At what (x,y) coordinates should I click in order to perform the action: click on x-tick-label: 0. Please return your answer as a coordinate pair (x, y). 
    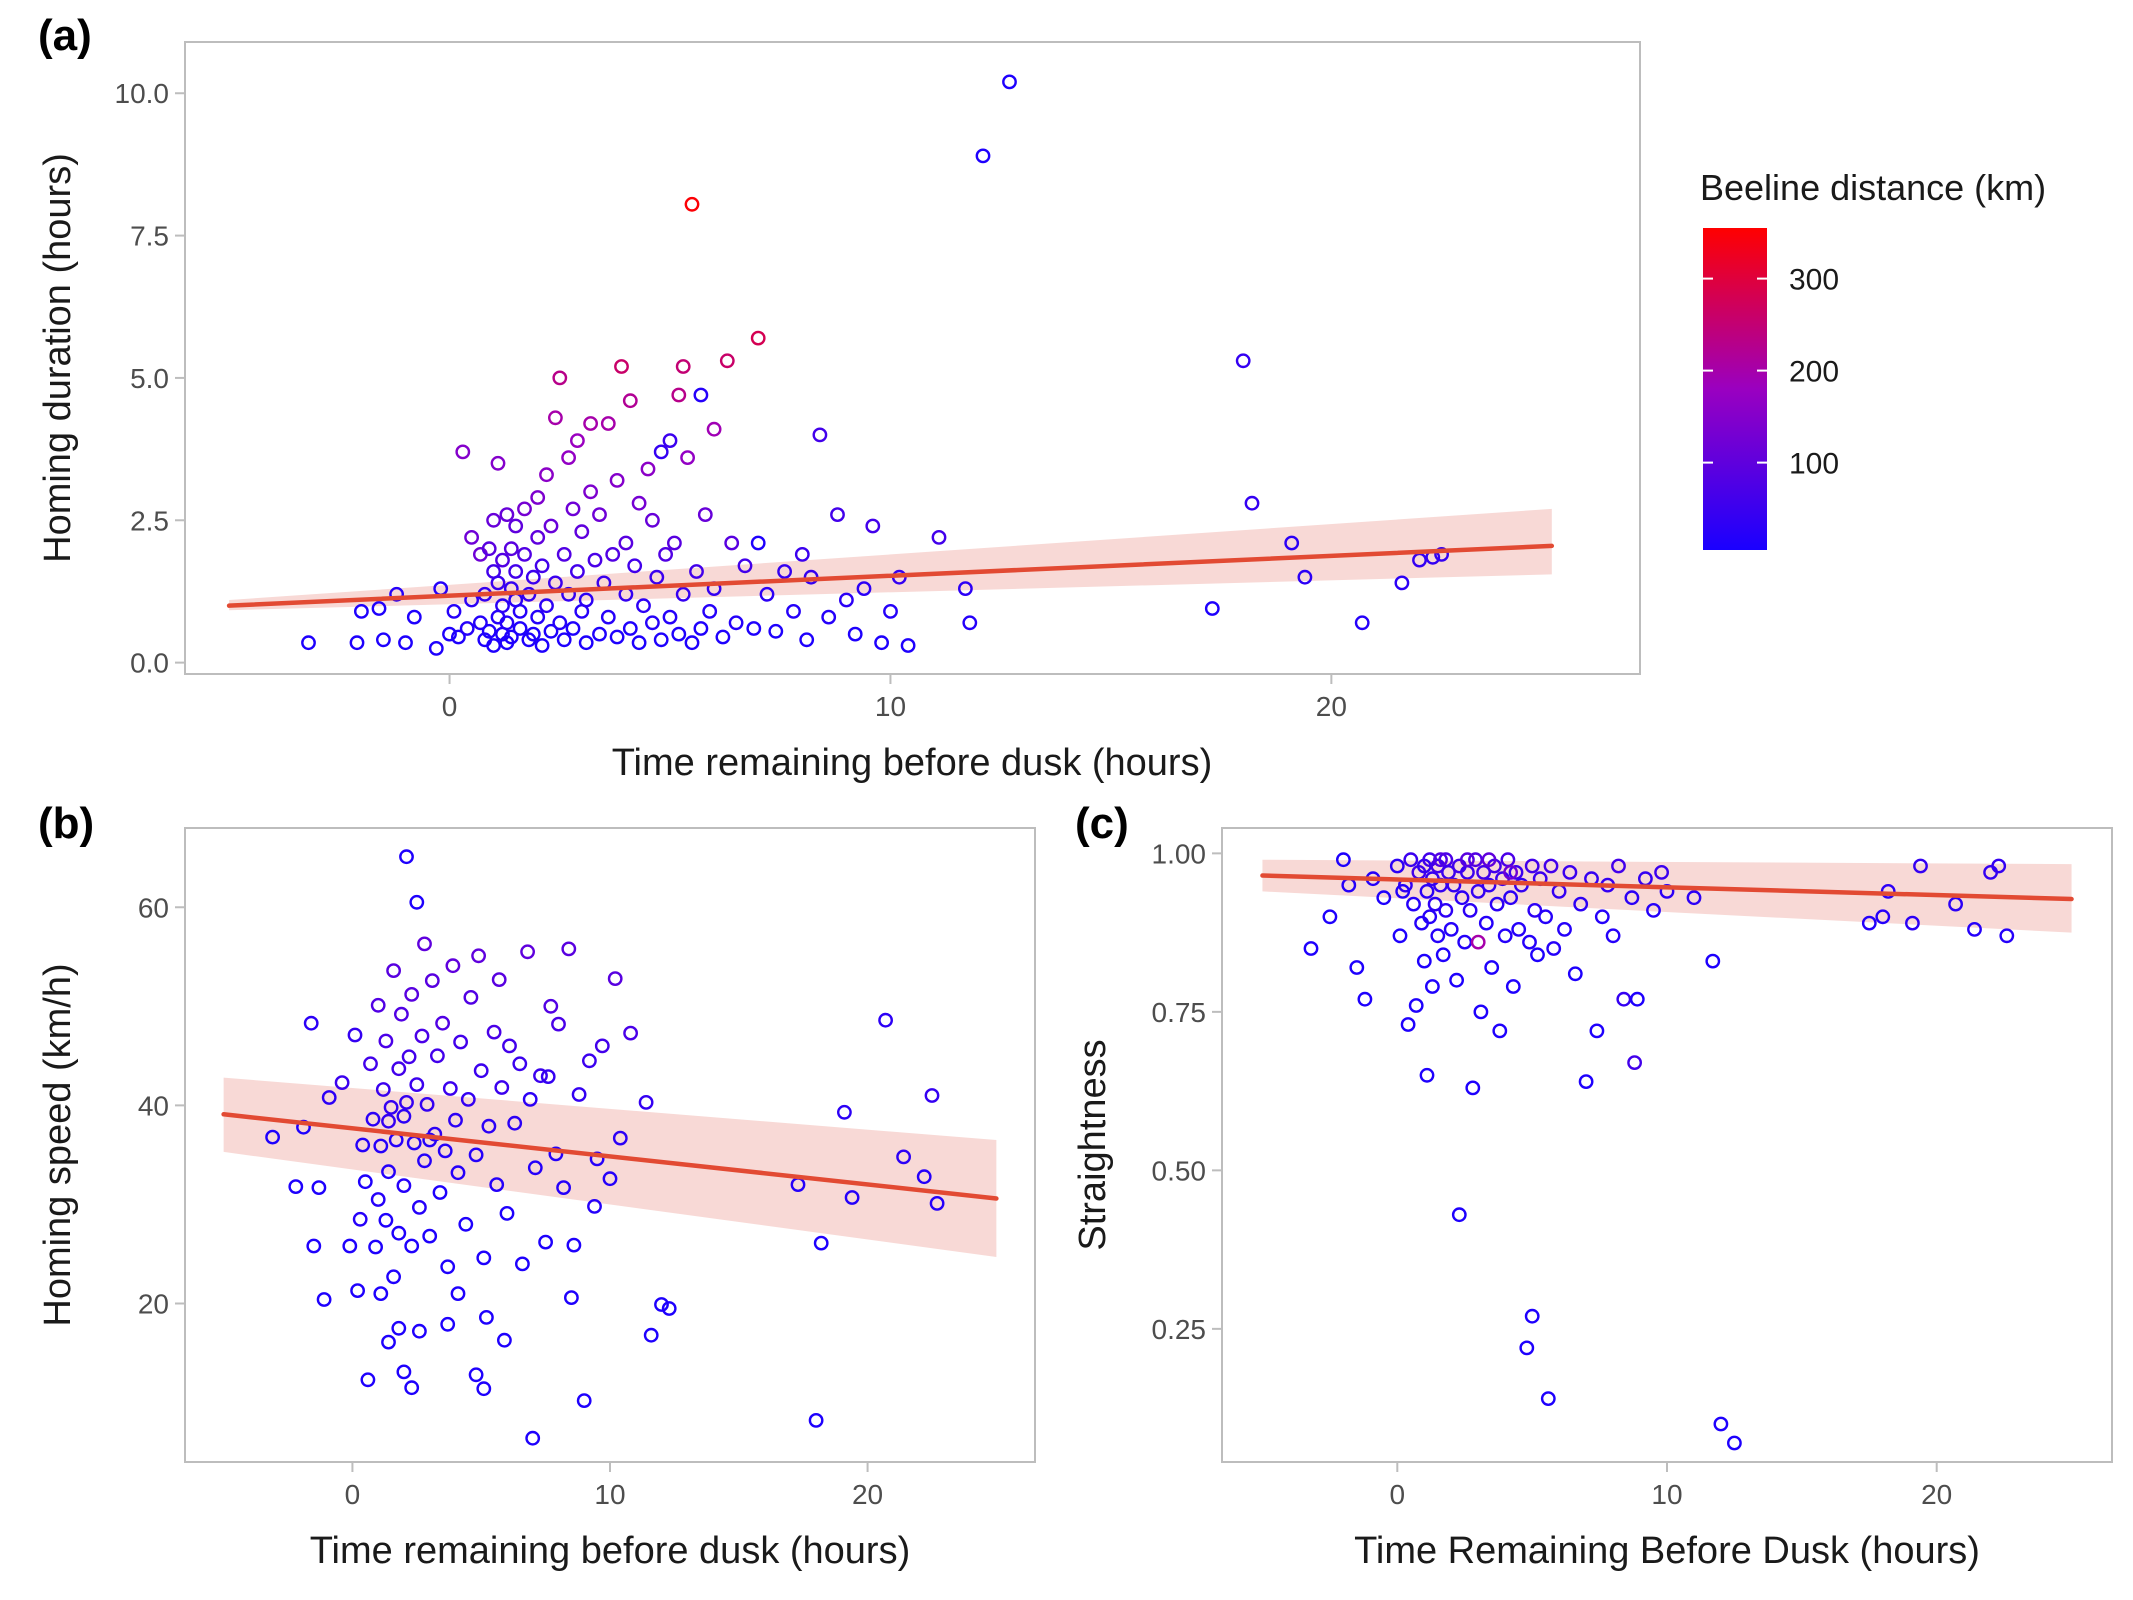
    Looking at the image, I should click on (1398, 1494).